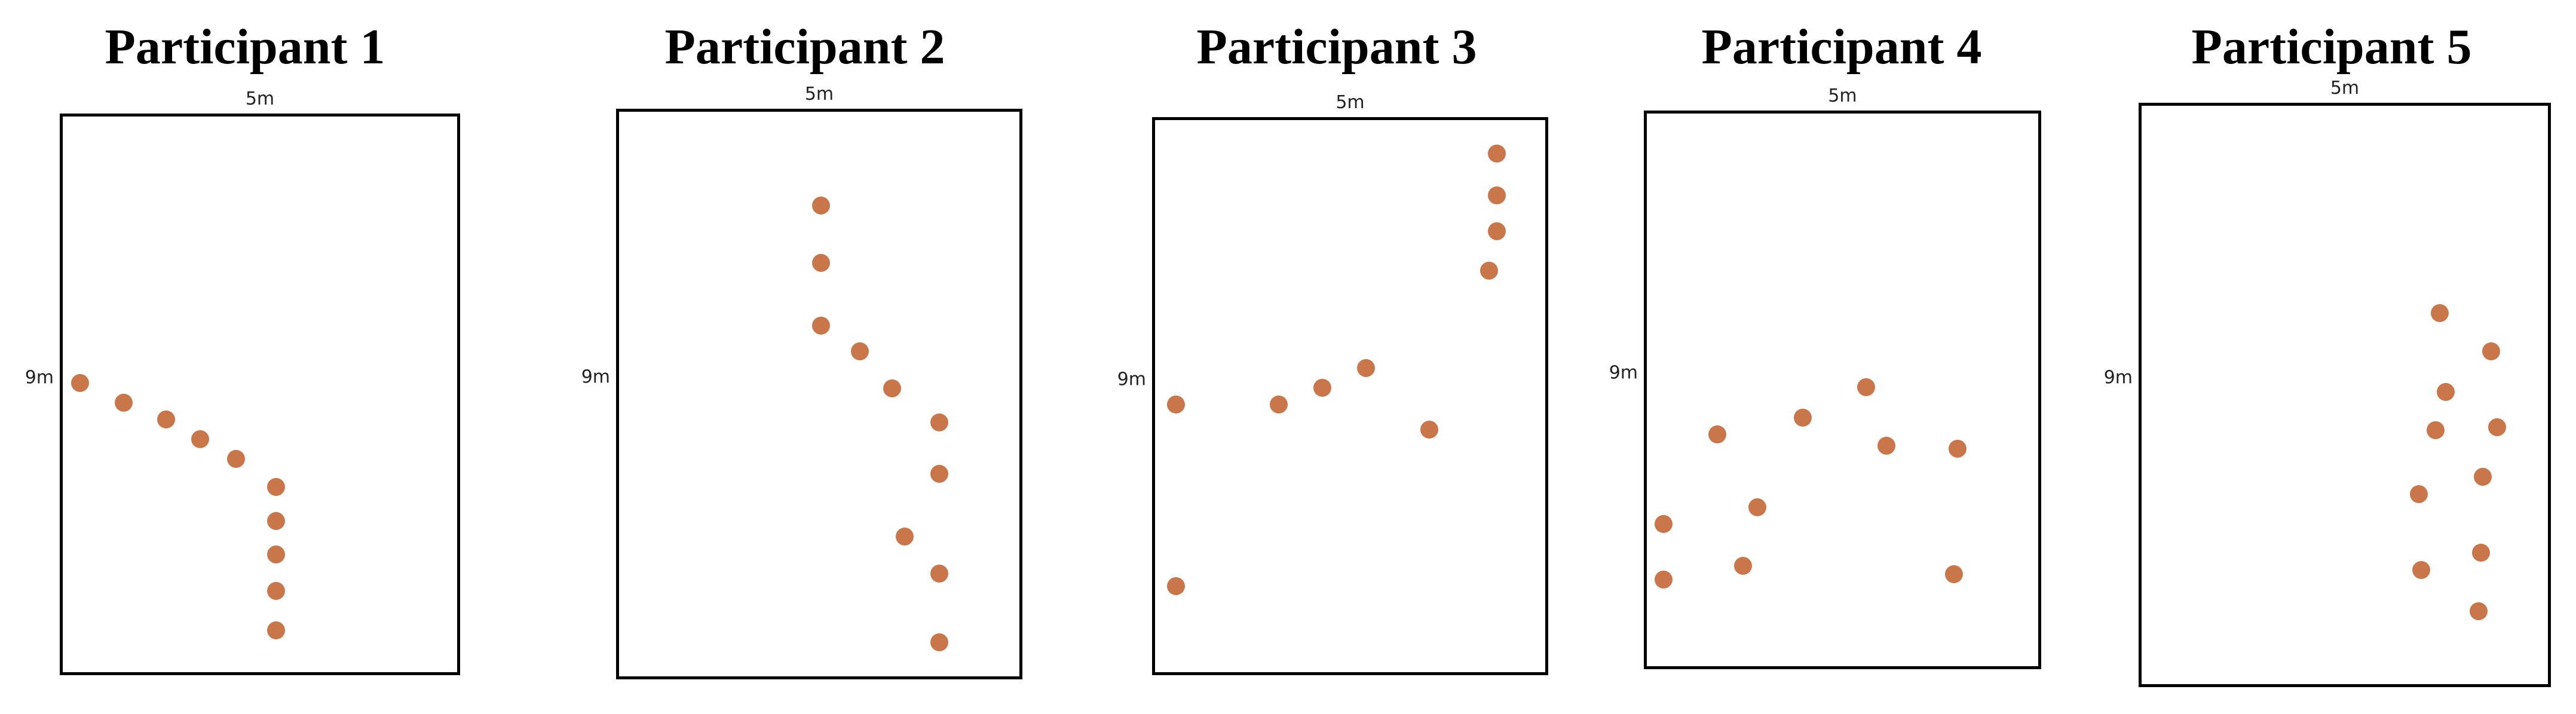 The width and height of the screenshot is (2576, 714). Describe the element at coordinates (1842, 47) in the screenshot. I see `panel-title: Participant 4` at that location.